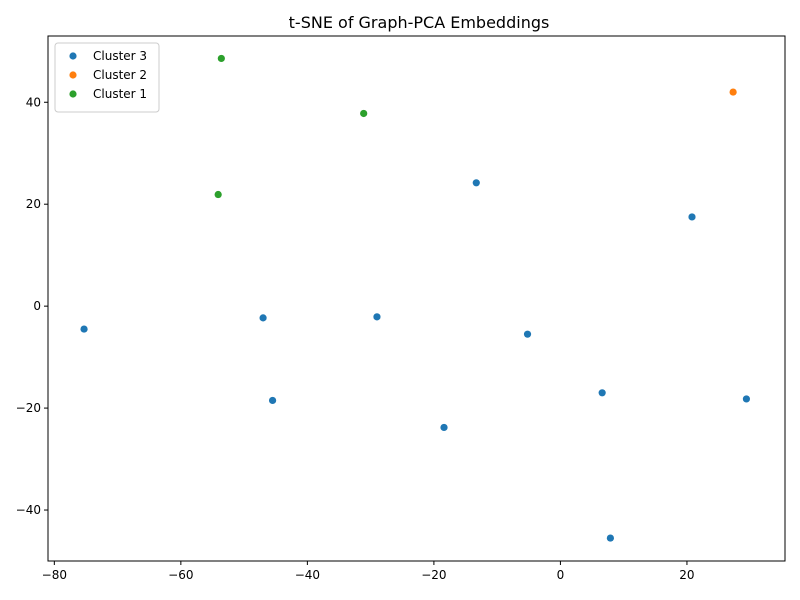  I want to click on legend: Cluster 3 Cluster 2 Cluster 1, so click(107, 77).